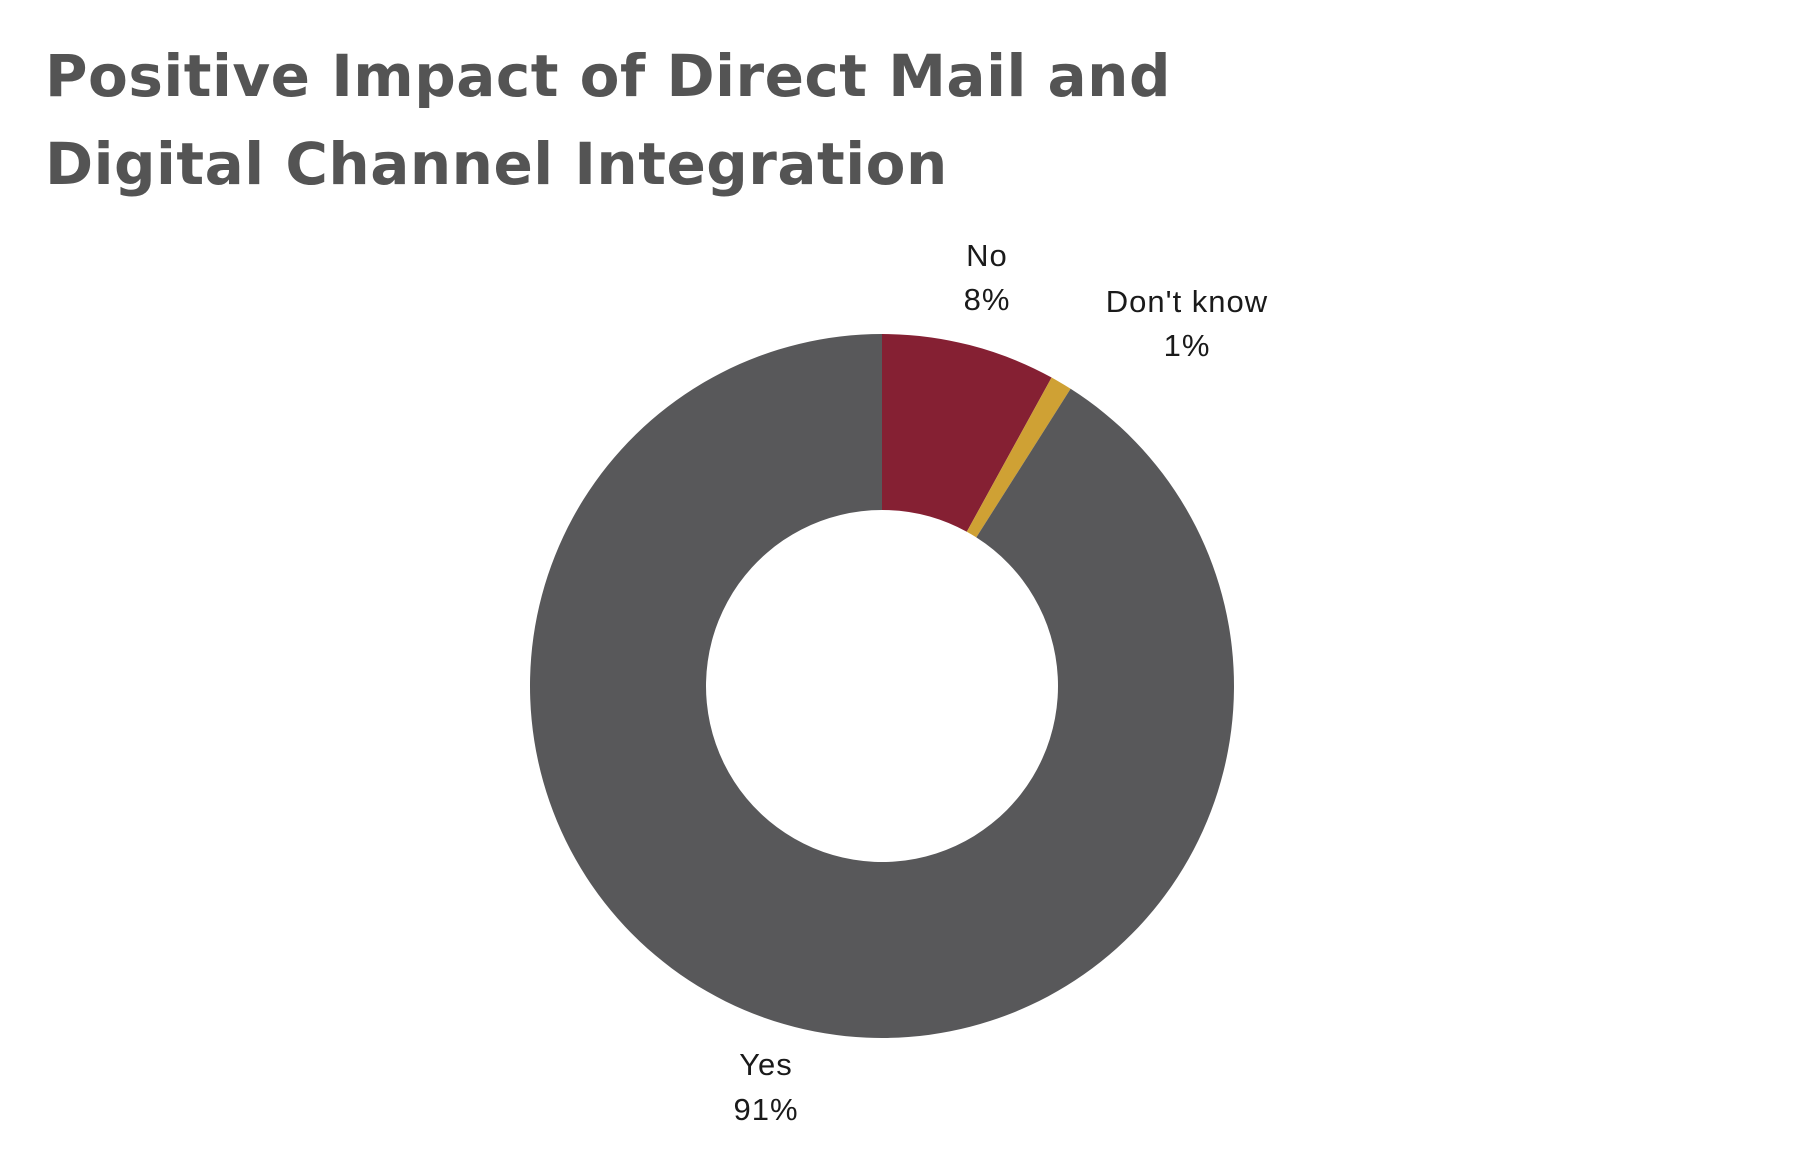 Image resolution: width=1800 pixels, height=1152 pixels. I want to click on slice-no, so click(967, 433).